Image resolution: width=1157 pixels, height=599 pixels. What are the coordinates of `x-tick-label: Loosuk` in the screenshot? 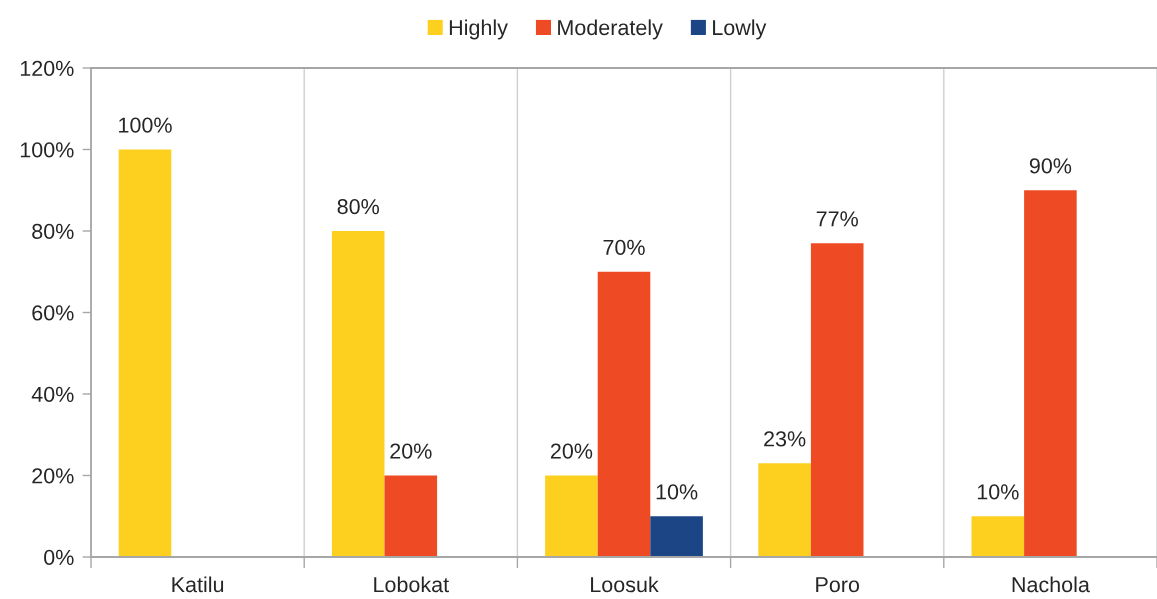 It's located at (625, 584).